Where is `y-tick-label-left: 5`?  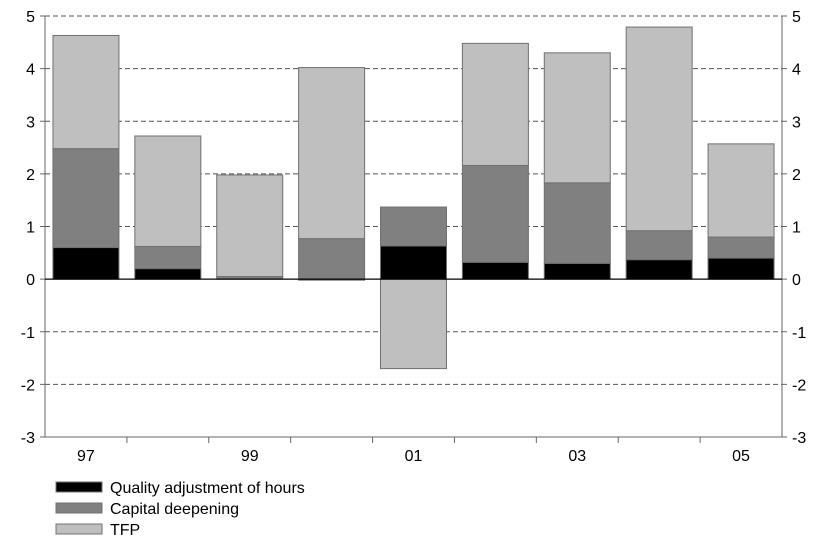 y-tick-label-left: 5 is located at coordinates (30, 17).